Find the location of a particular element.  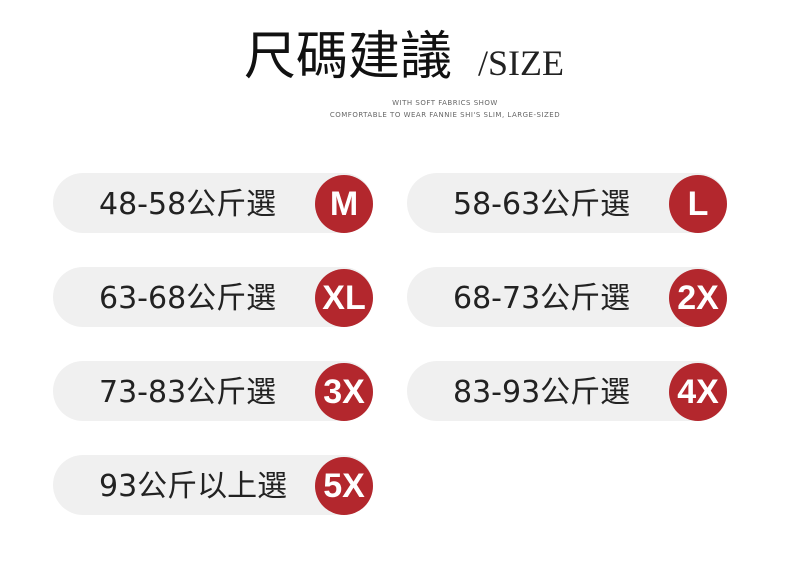

size-badge: M is located at coordinates (344, 204).